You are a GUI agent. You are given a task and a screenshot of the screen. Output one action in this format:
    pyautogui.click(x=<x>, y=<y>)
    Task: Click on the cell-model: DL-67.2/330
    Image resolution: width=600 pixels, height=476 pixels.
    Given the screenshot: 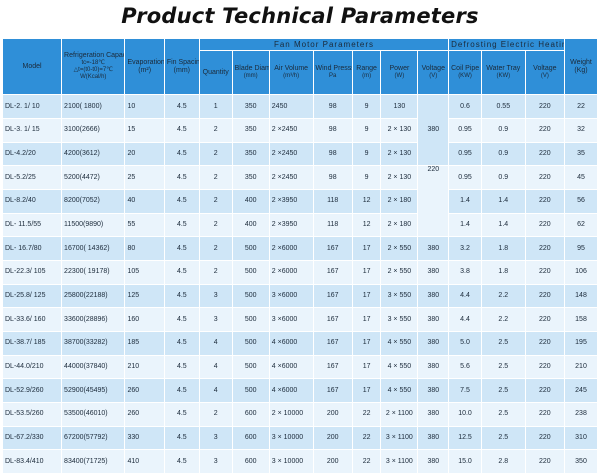 What is the action you would take?
    pyautogui.click(x=32, y=438)
    